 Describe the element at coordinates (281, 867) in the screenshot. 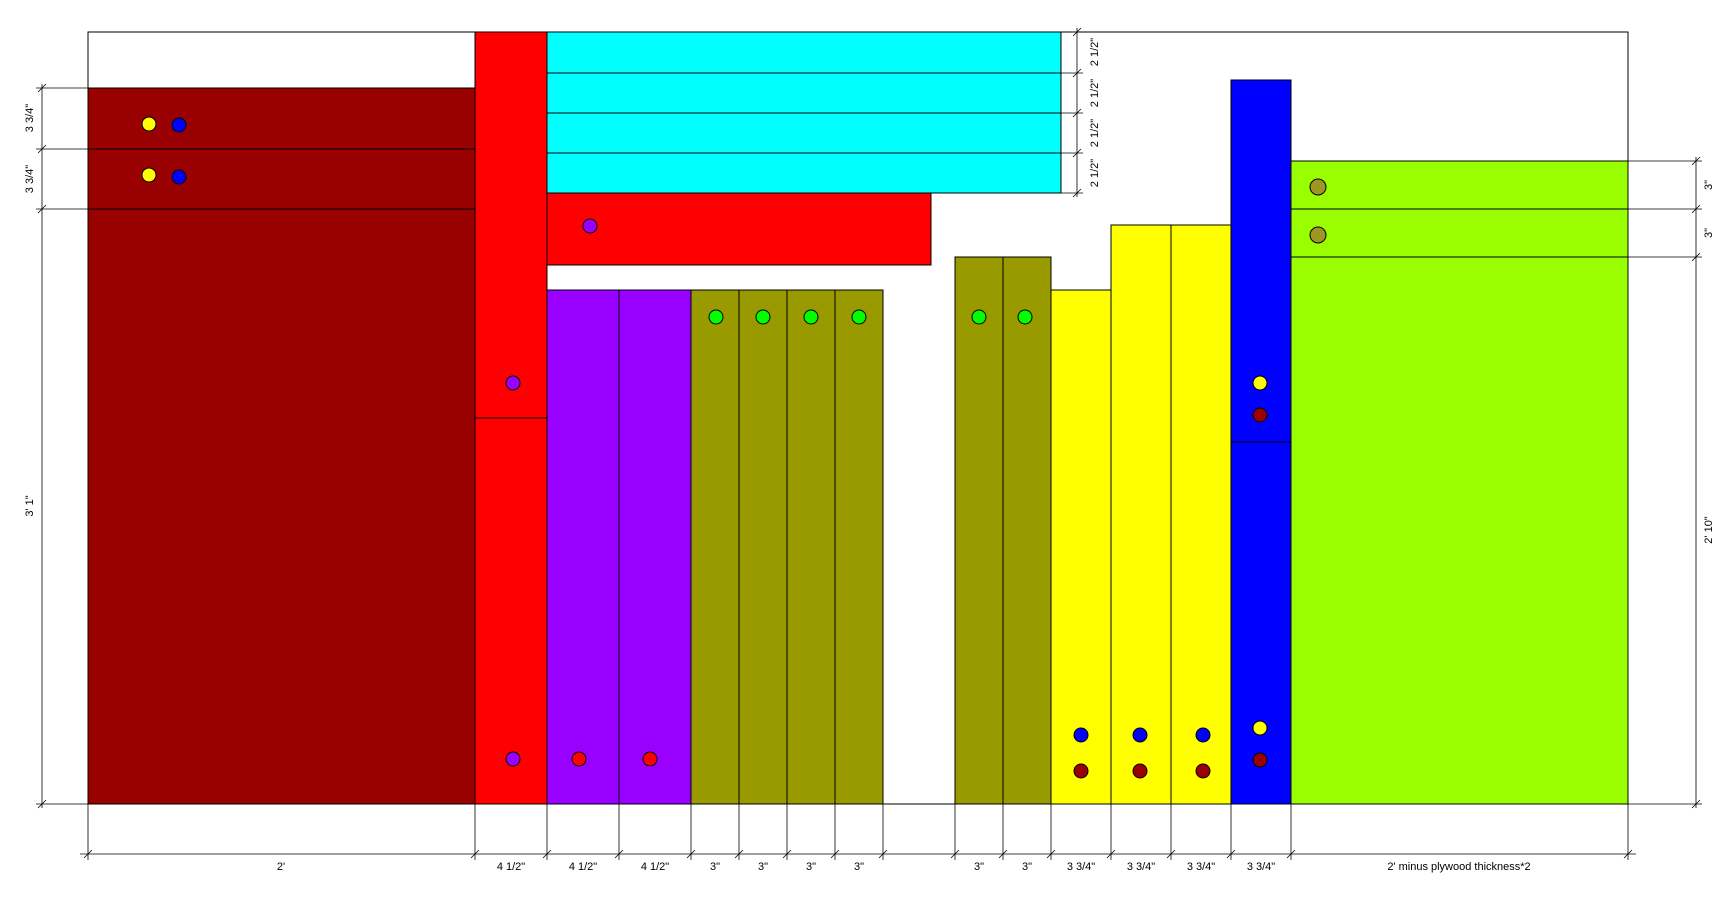

I see `dim-label-bottom: 2'` at that location.